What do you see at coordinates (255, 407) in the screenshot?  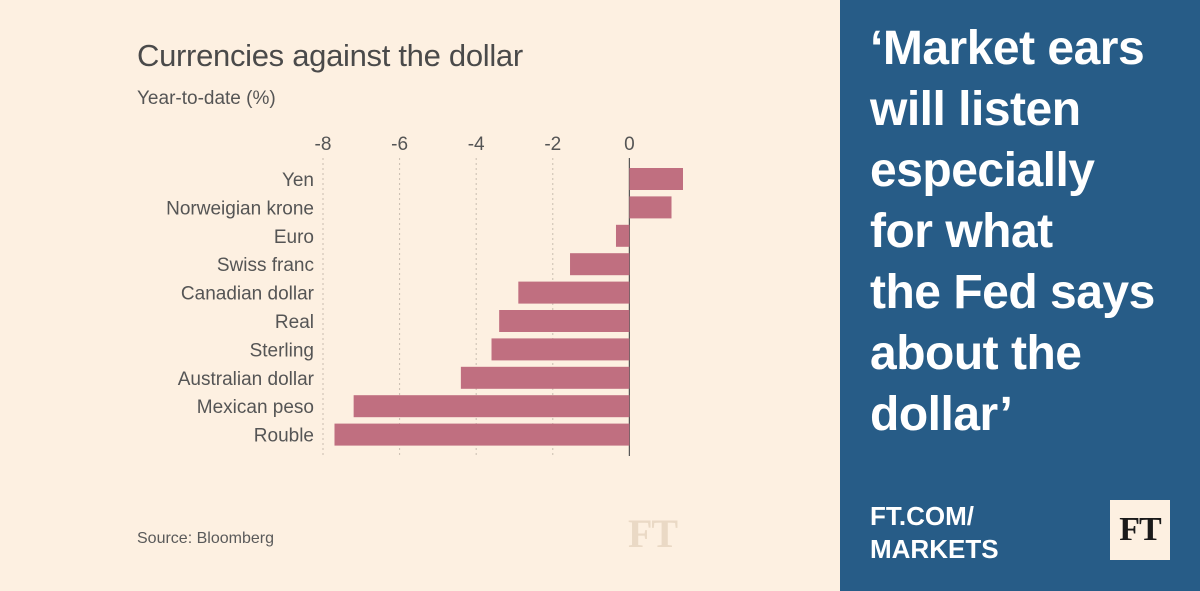 I see `category-label: Mexican peso` at bounding box center [255, 407].